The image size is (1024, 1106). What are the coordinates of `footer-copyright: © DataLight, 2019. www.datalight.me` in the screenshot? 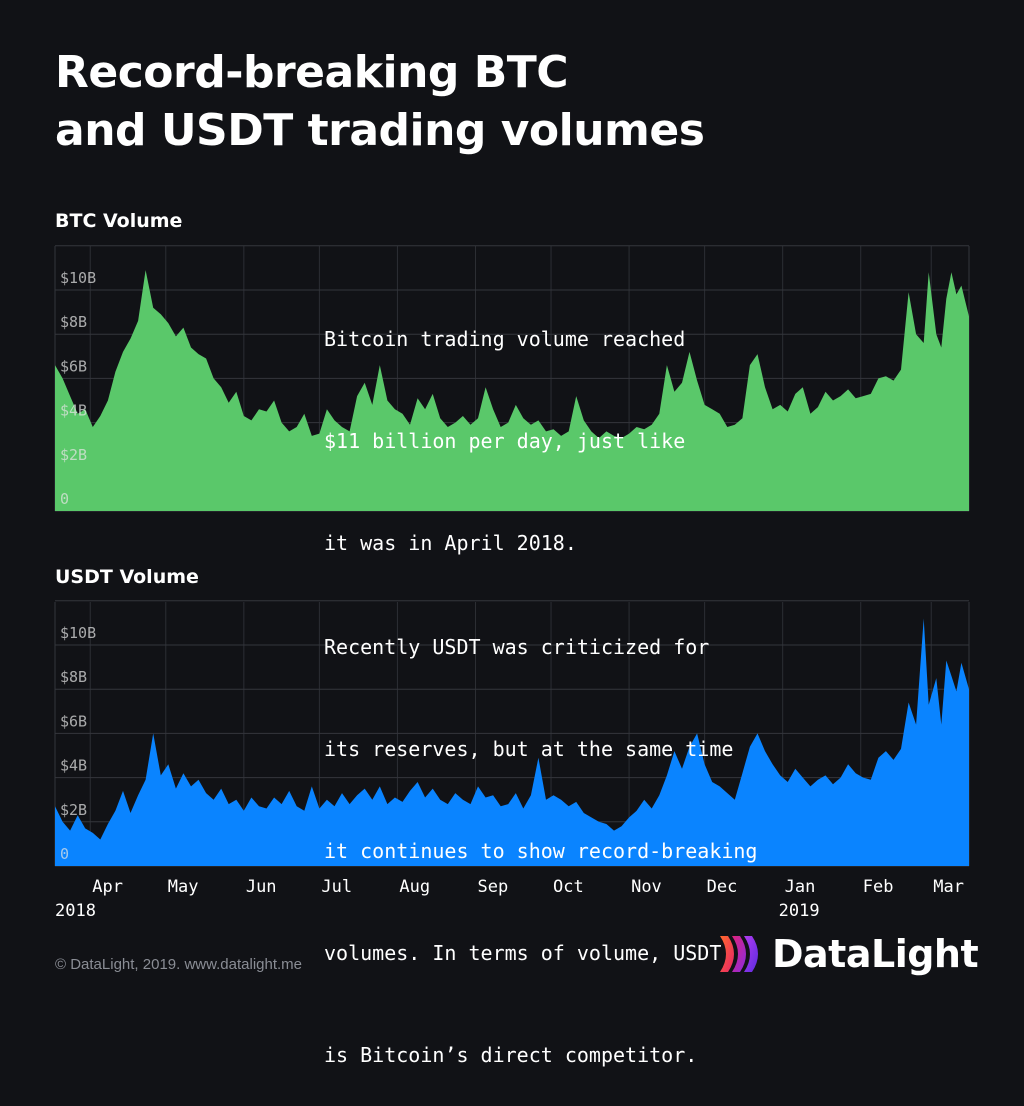 It's located at (179, 964).